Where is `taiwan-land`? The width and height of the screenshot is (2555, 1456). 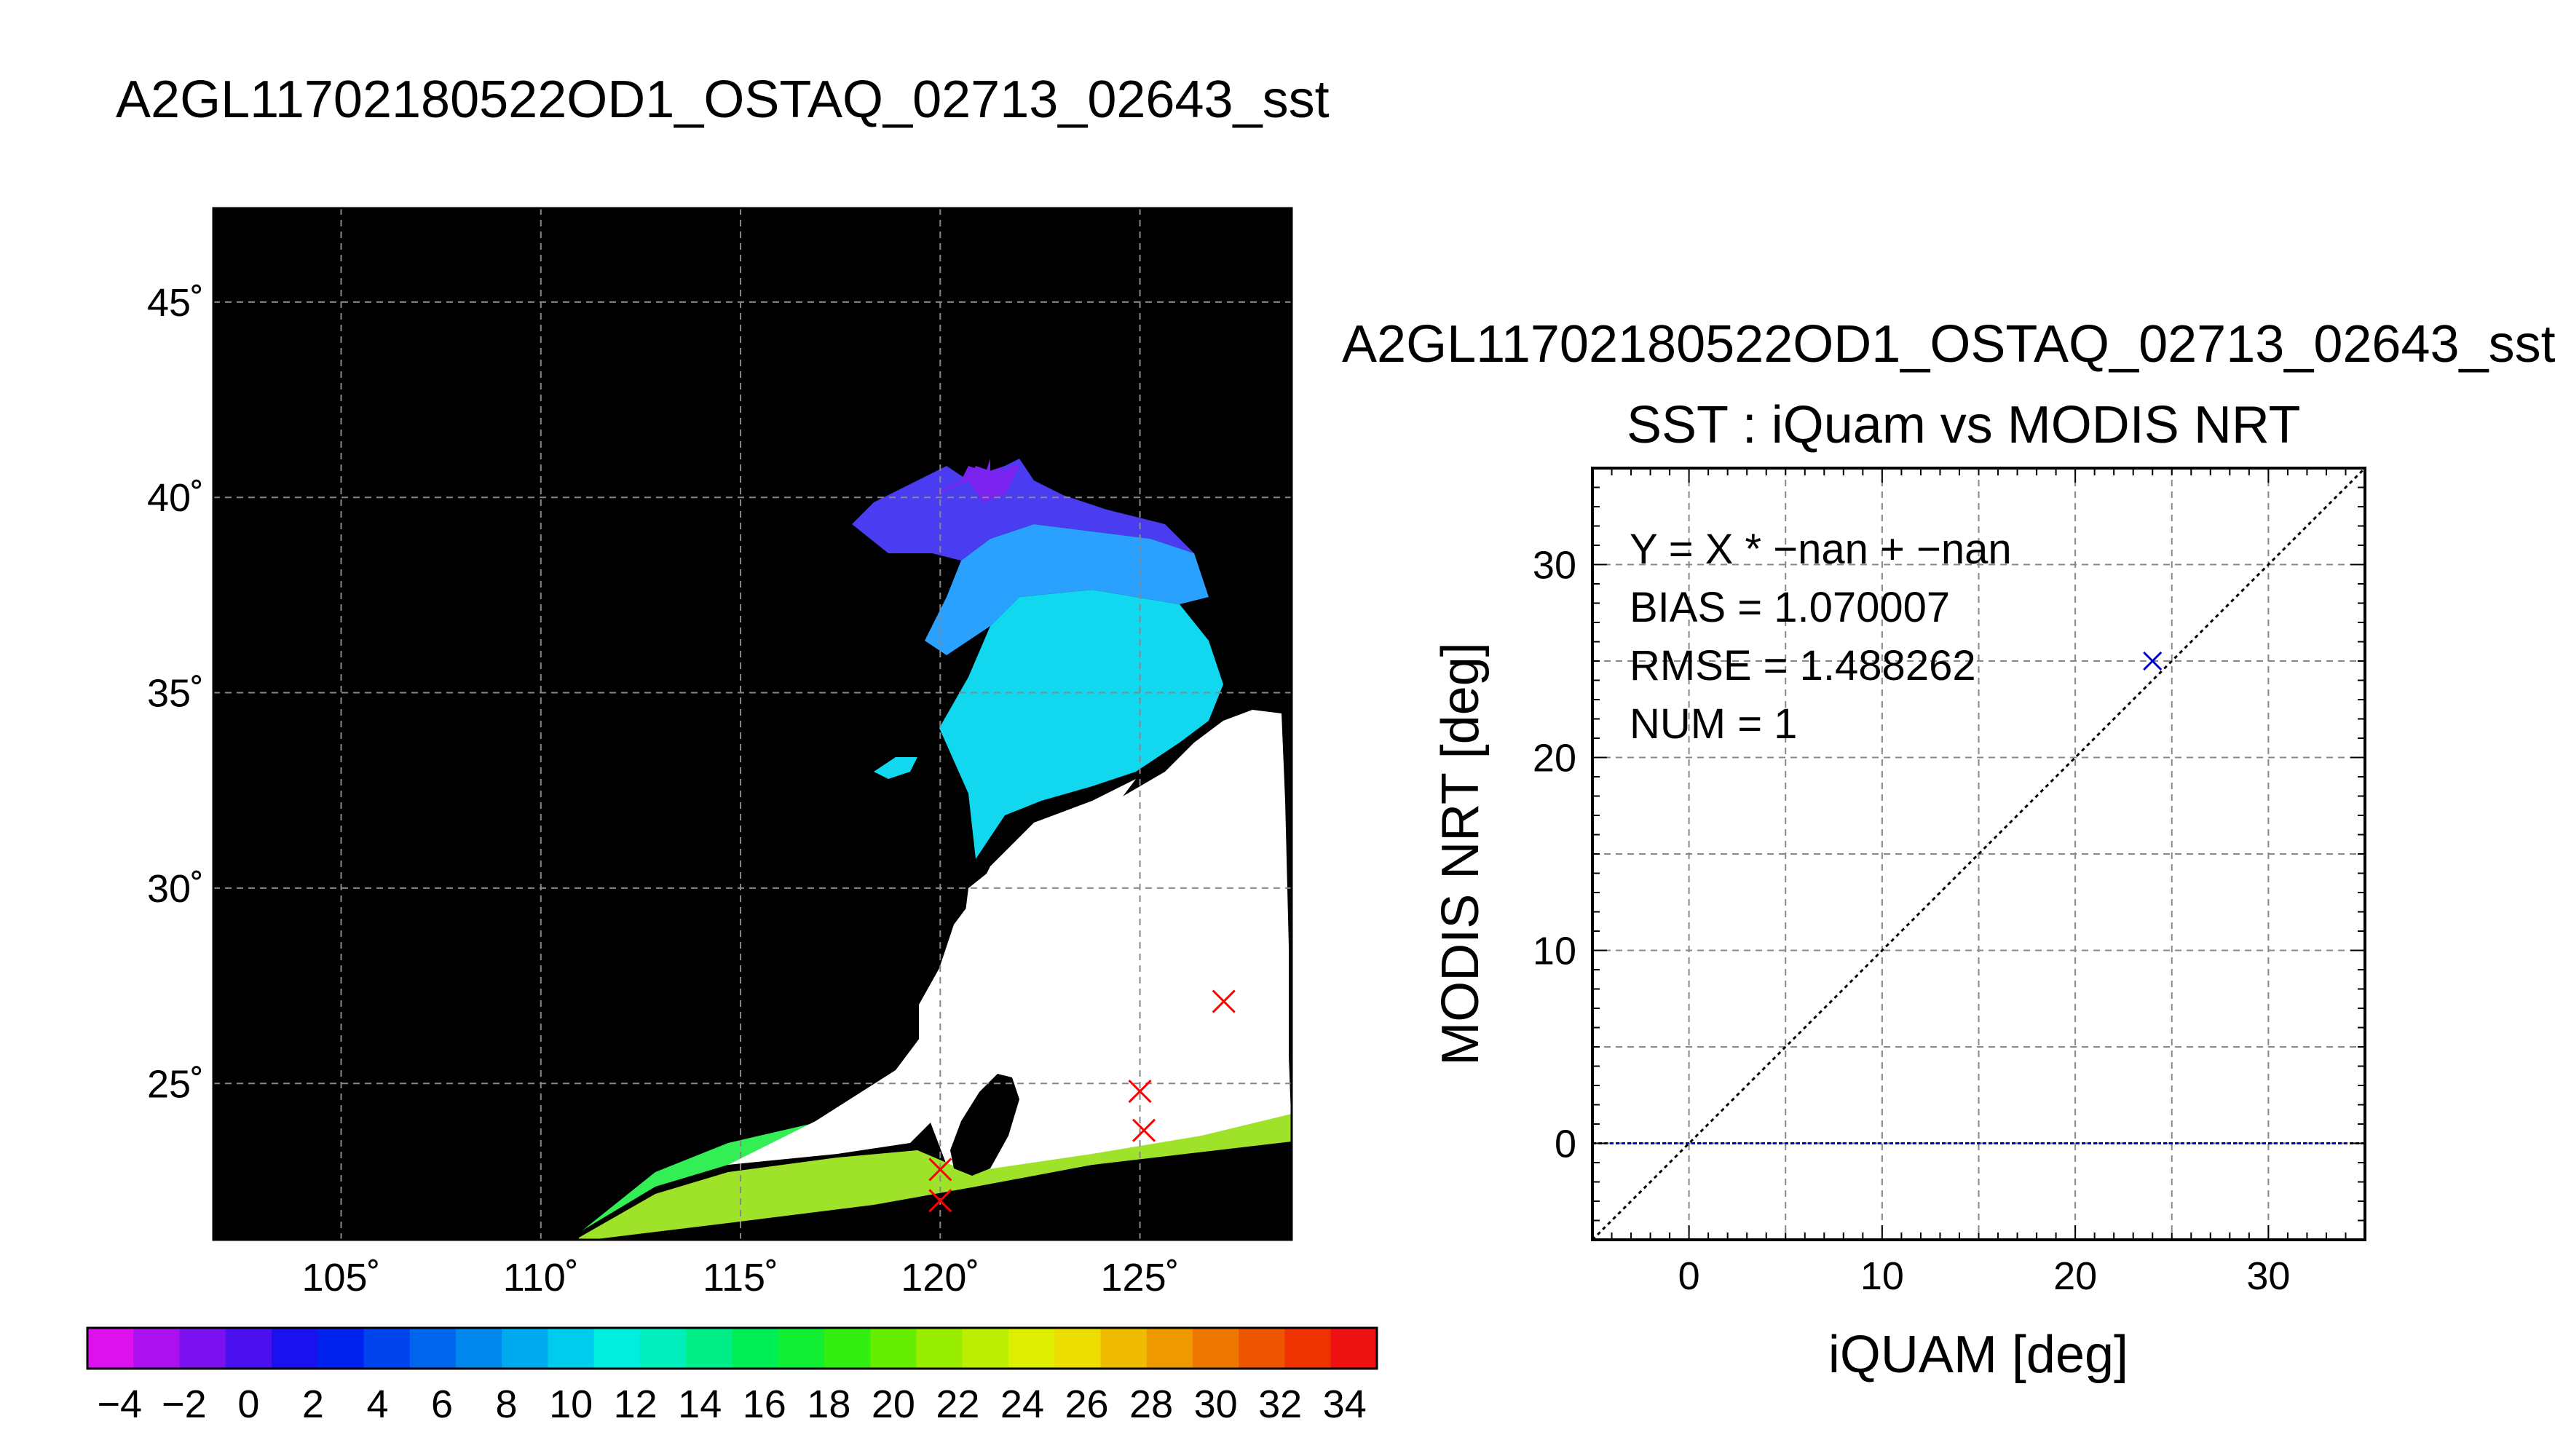
taiwan-land is located at coordinates (984, 1125).